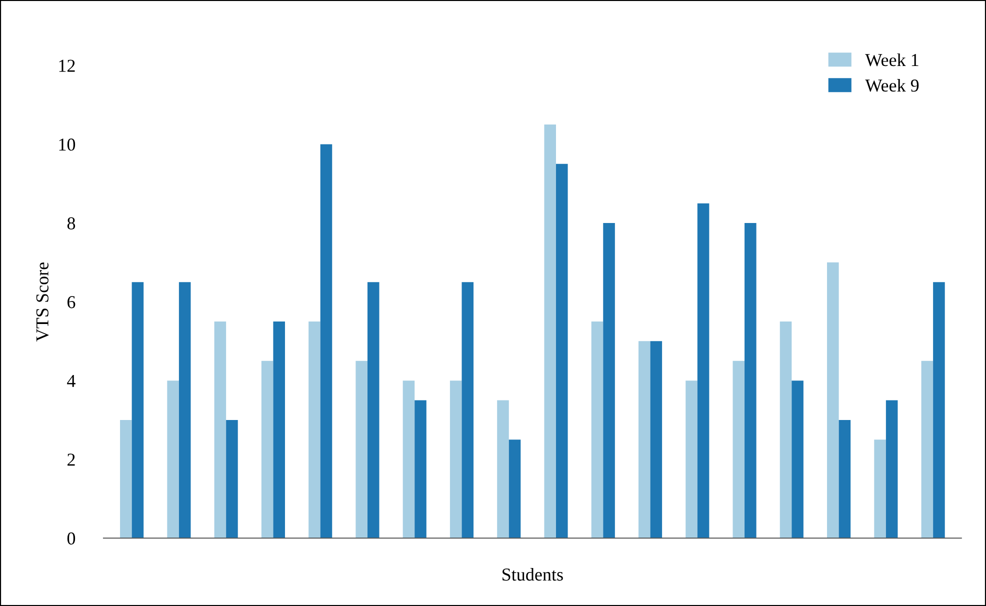  What do you see at coordinates (71, 460) in the screenshot?
I see `y-tick-label: 2` at bounding box center [71, 460].